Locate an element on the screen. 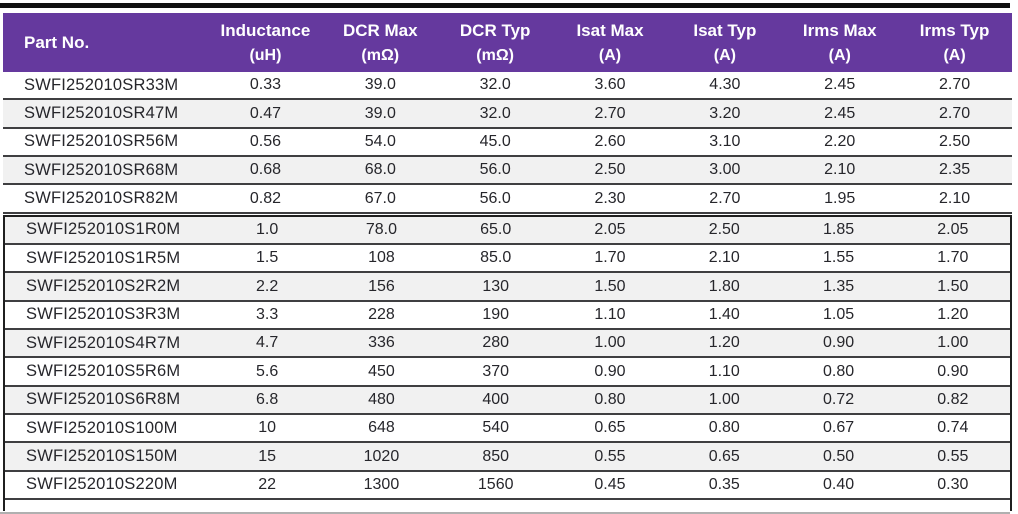 The height and width of the screenshot is (514, 1018). header-col-label: Isat Max is located at coordinates (610, 30).